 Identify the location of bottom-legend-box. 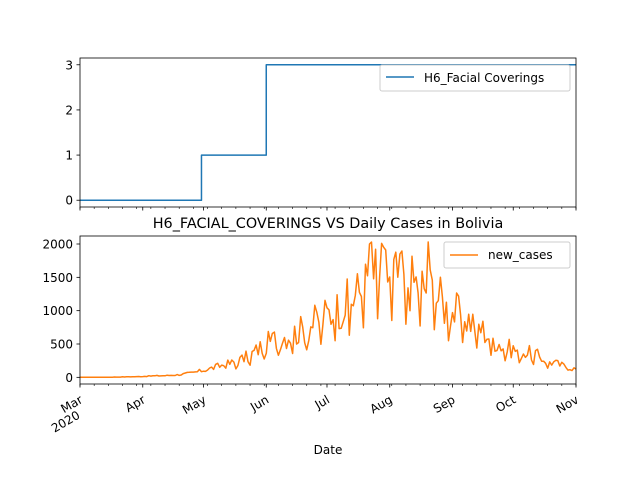
(507, 255).